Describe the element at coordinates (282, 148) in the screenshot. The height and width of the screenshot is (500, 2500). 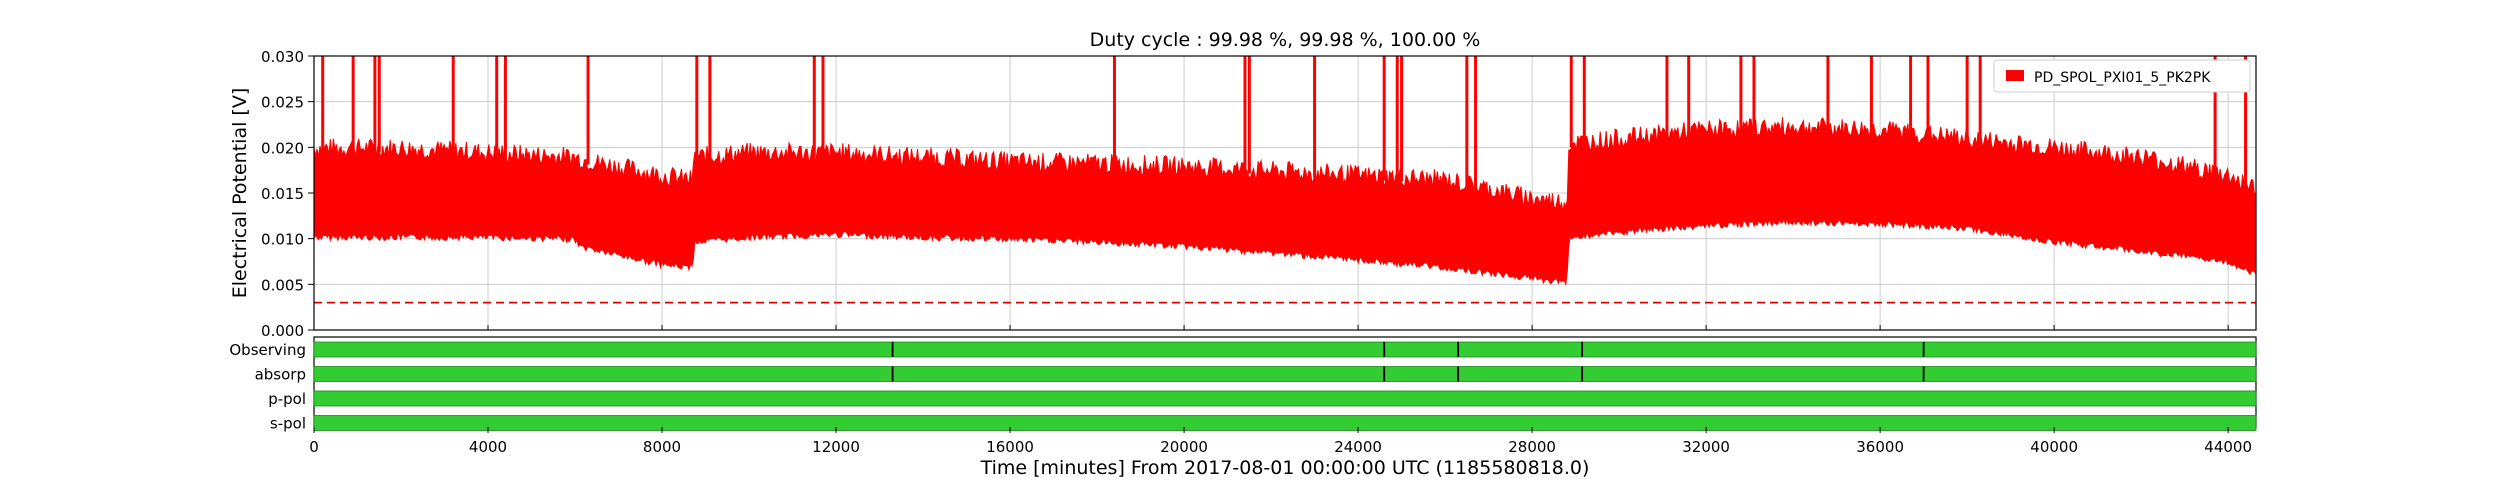
I see `y-tick-label: 0.020` at that location.